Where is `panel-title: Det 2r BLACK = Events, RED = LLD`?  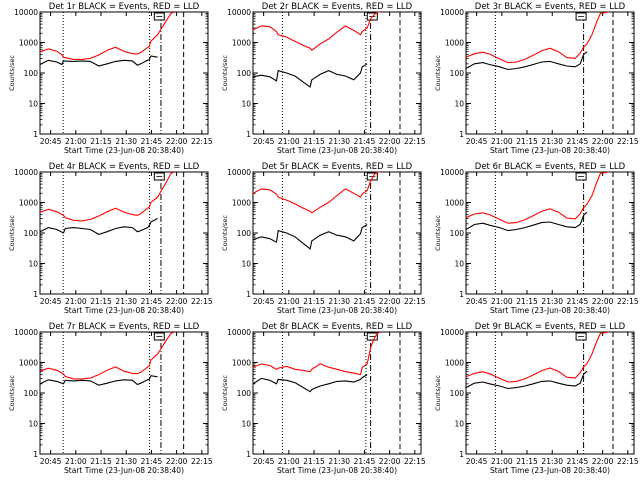
panel-title: Det 2r BLACK = Events, RED = LLD is located at coordinates (337, 7).